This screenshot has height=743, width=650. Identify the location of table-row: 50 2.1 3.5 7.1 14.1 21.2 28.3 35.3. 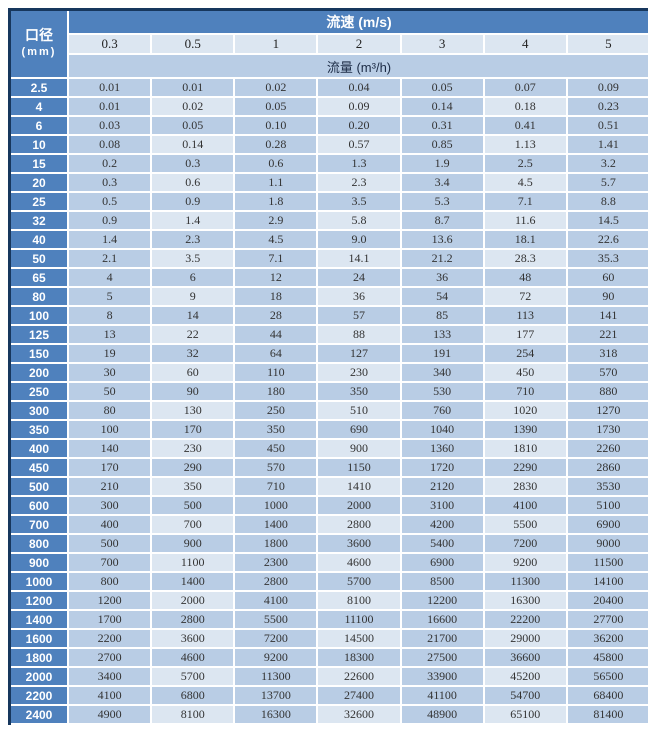
(329, 258).